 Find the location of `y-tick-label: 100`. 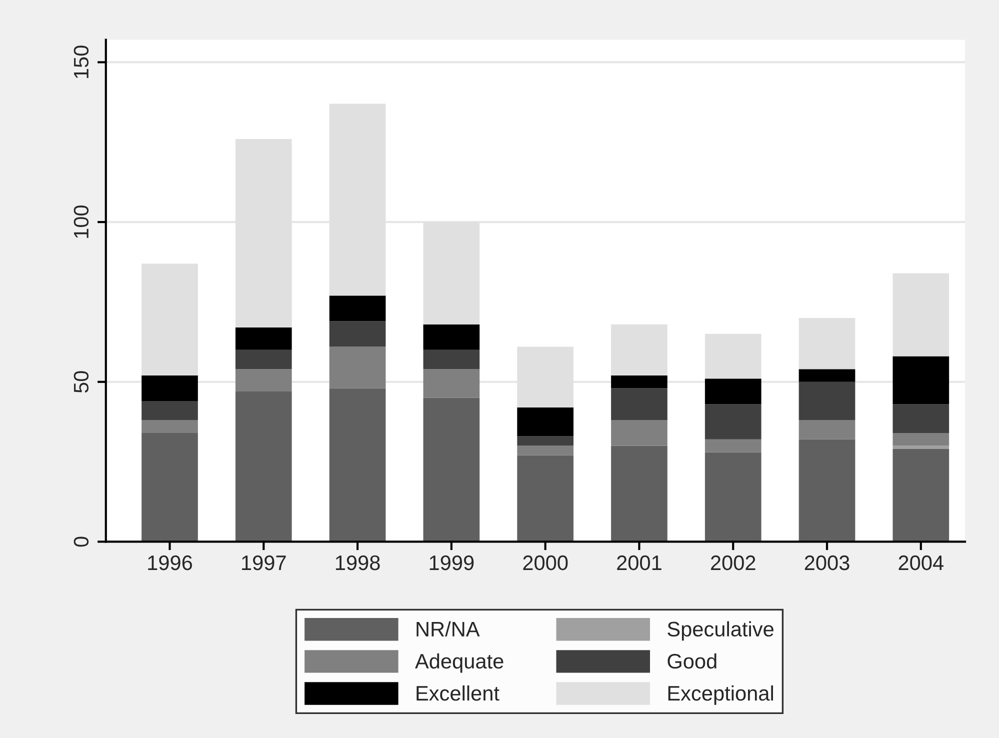

y-tick-label: 100 is located at coordinates (81, 221).